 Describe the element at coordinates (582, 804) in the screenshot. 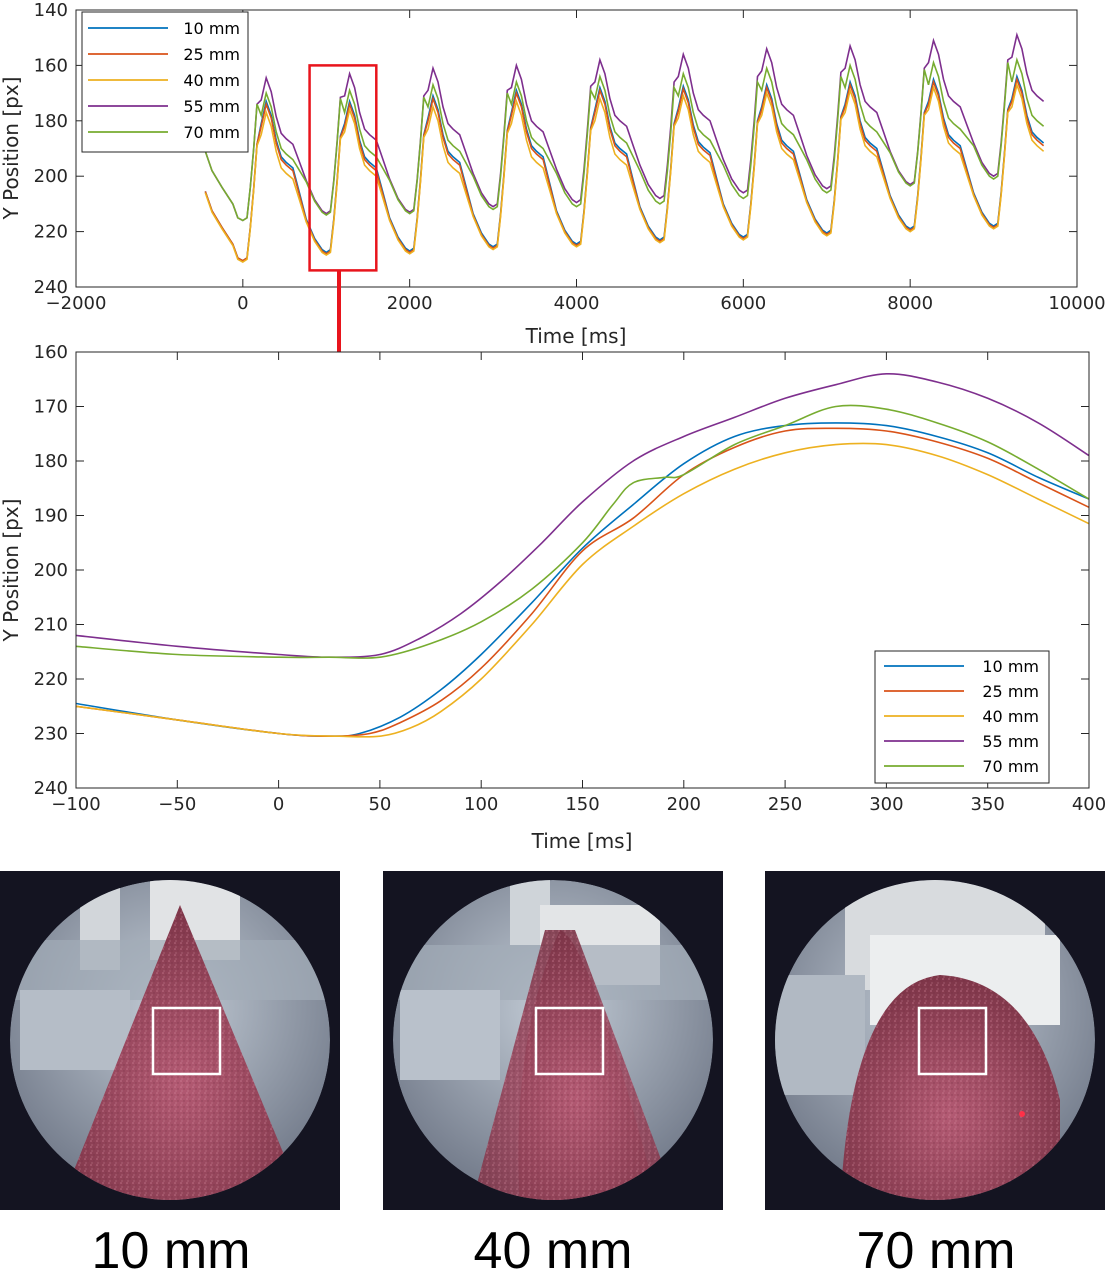

I see `x-tick-label: 150` at that location.